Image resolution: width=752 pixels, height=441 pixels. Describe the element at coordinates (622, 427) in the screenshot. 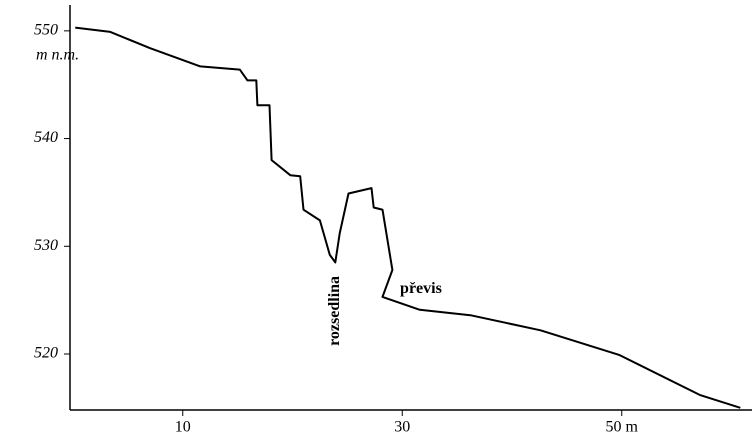

I see `x-tick-label: 50 m` at that location.